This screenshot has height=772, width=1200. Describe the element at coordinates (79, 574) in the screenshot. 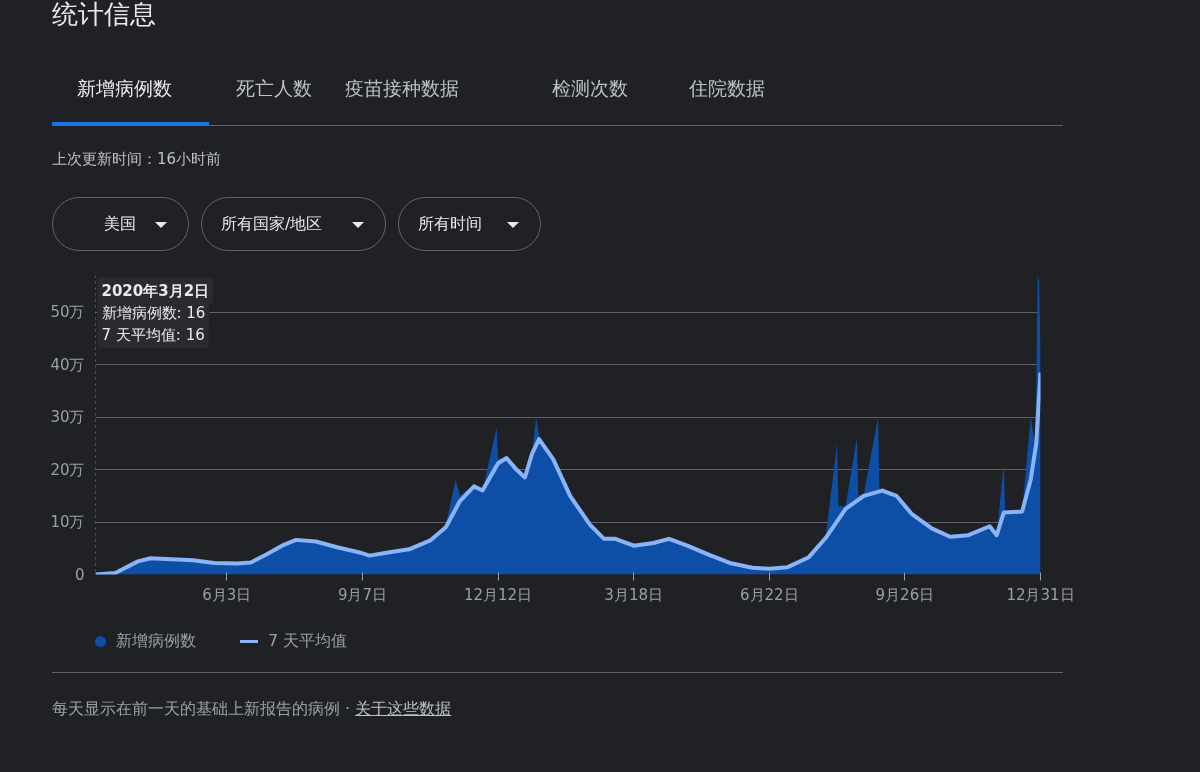

I see `y-tick-label: 0` at that location.